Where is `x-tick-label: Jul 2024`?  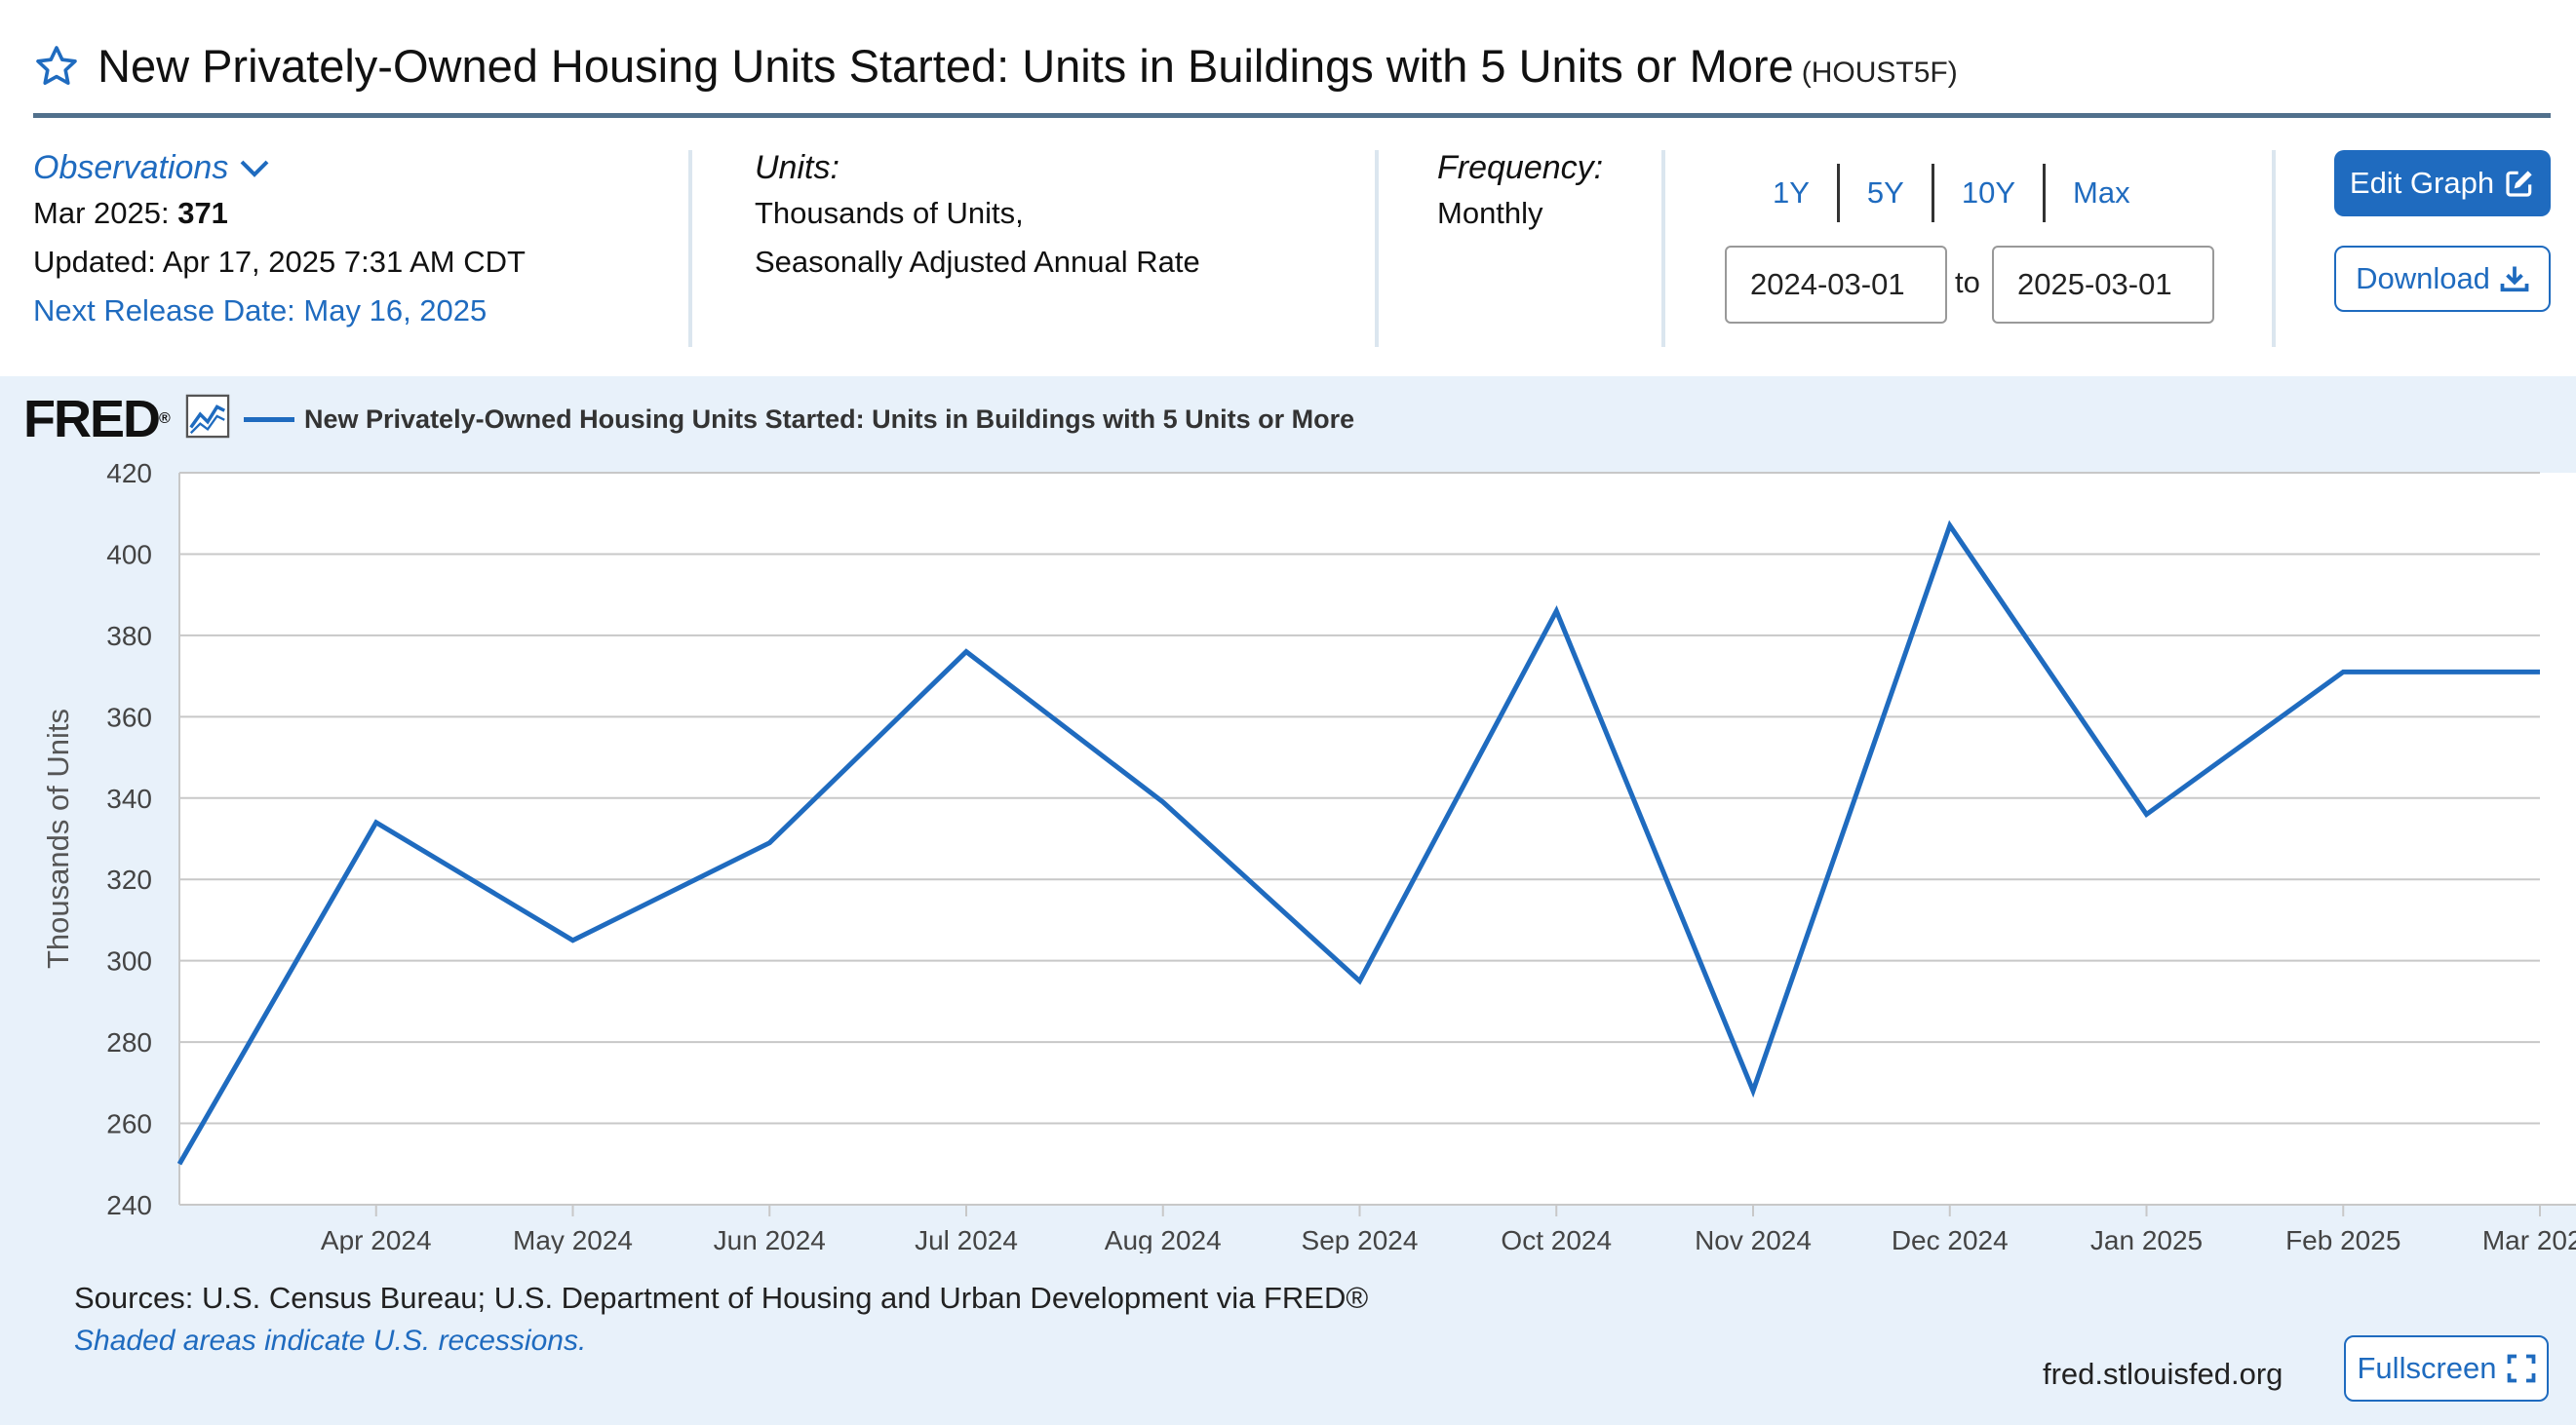
x-tick-label: Jul 2024 is located at coordinates (966, 1239).